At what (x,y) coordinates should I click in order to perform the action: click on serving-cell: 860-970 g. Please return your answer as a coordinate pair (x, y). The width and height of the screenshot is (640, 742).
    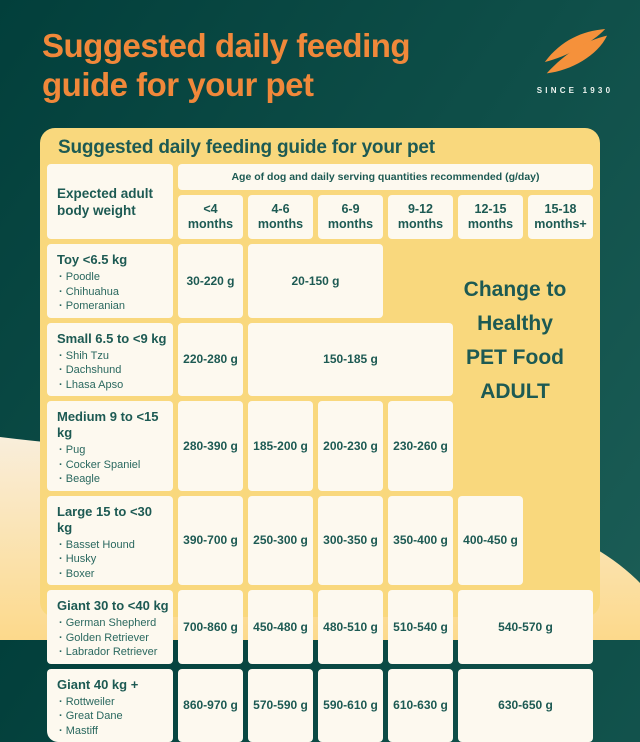
    Looking at the image, I should click on (210, 705).